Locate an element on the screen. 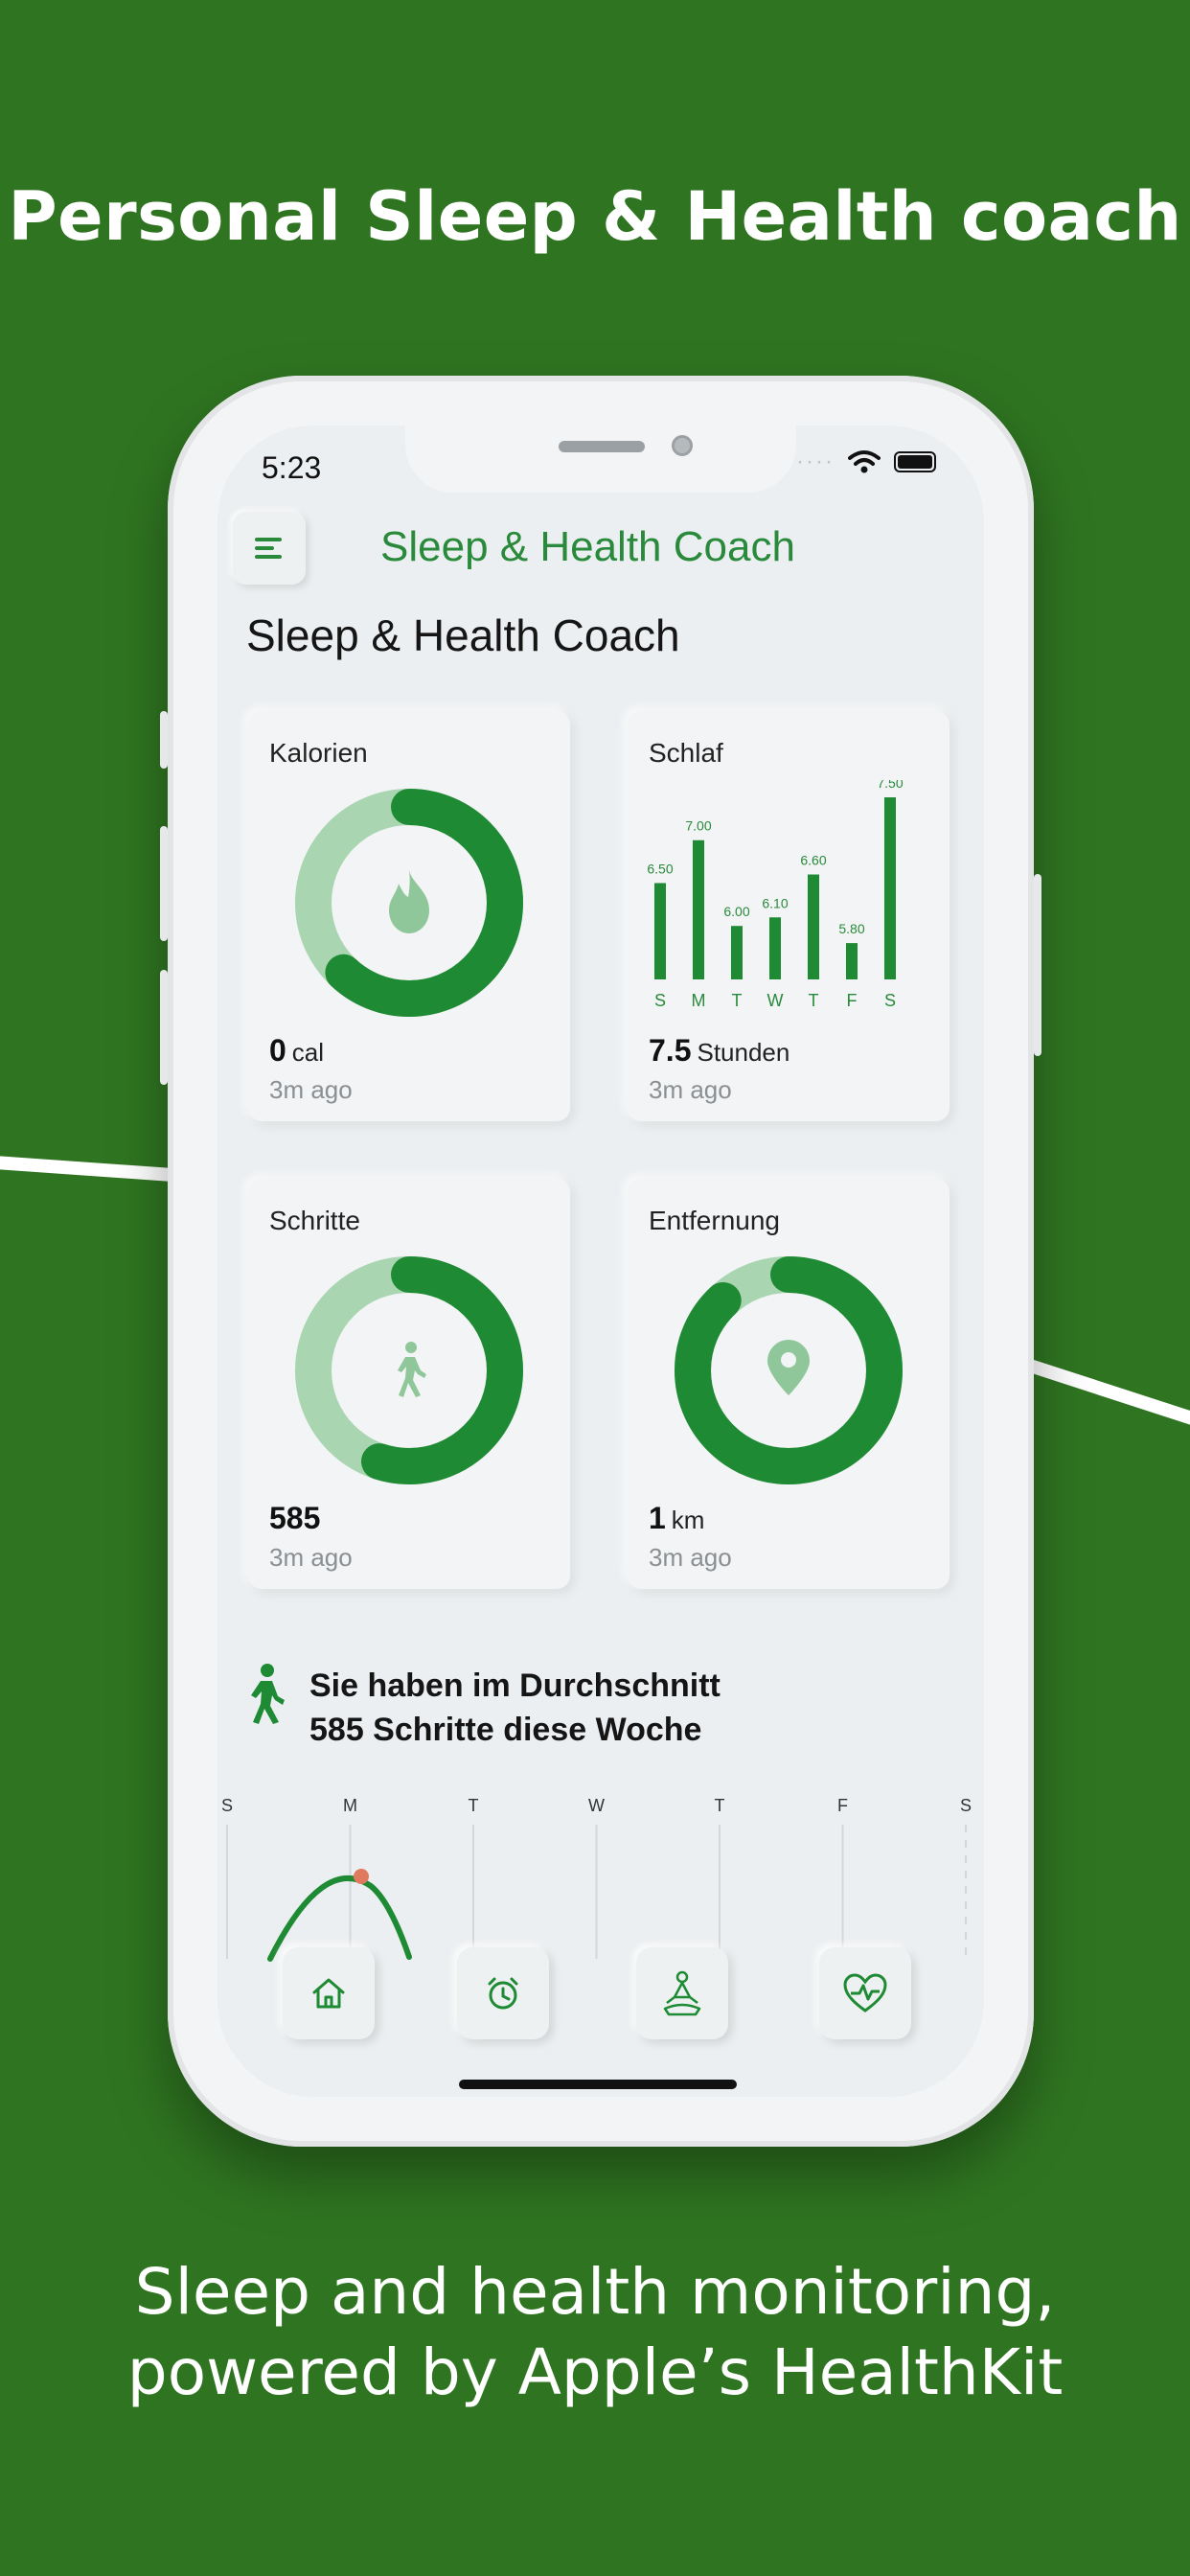  calories-ring-progress is located at coordinates (409, 903).